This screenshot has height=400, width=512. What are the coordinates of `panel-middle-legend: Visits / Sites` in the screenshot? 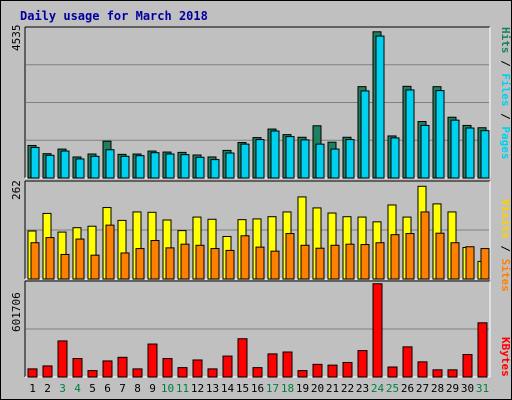 It's located at (505, 245).